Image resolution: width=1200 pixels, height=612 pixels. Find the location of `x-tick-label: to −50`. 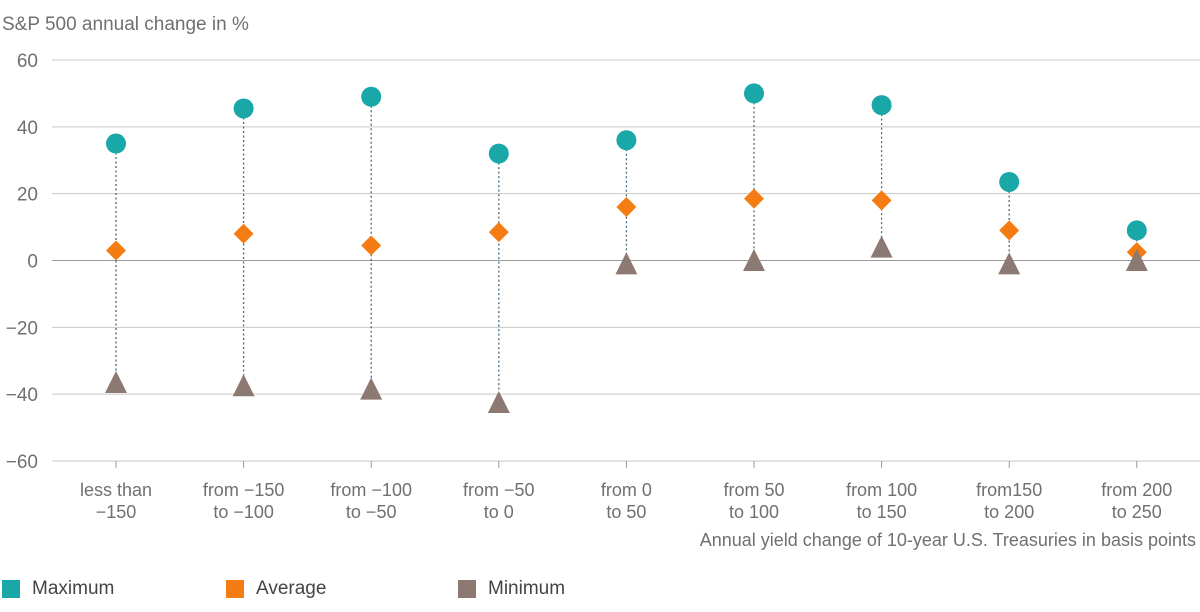

x-tick-label: to −50 is located at coordinates (371, 512).